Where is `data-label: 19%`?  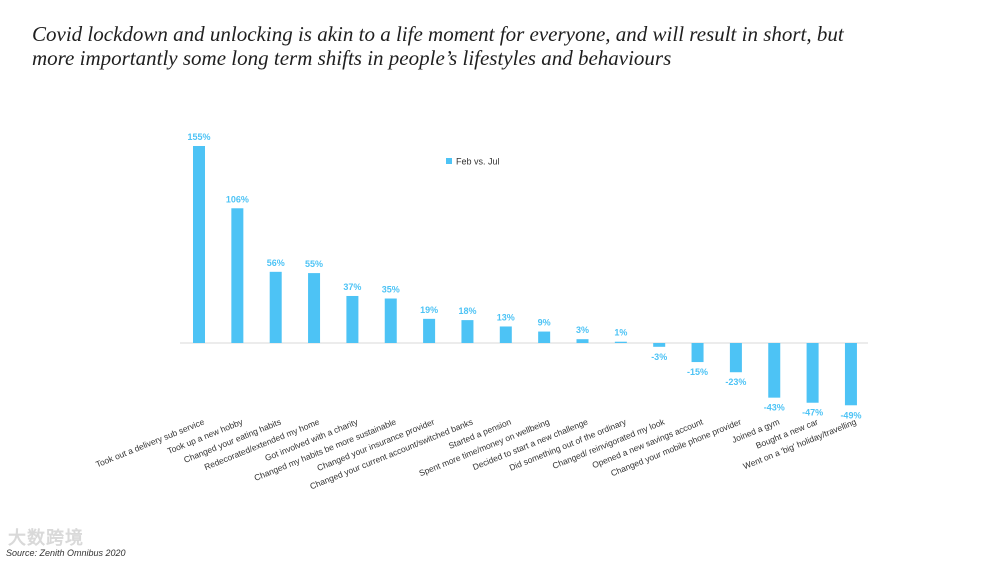
data-label: 19% is located at coordinates (429, 310).